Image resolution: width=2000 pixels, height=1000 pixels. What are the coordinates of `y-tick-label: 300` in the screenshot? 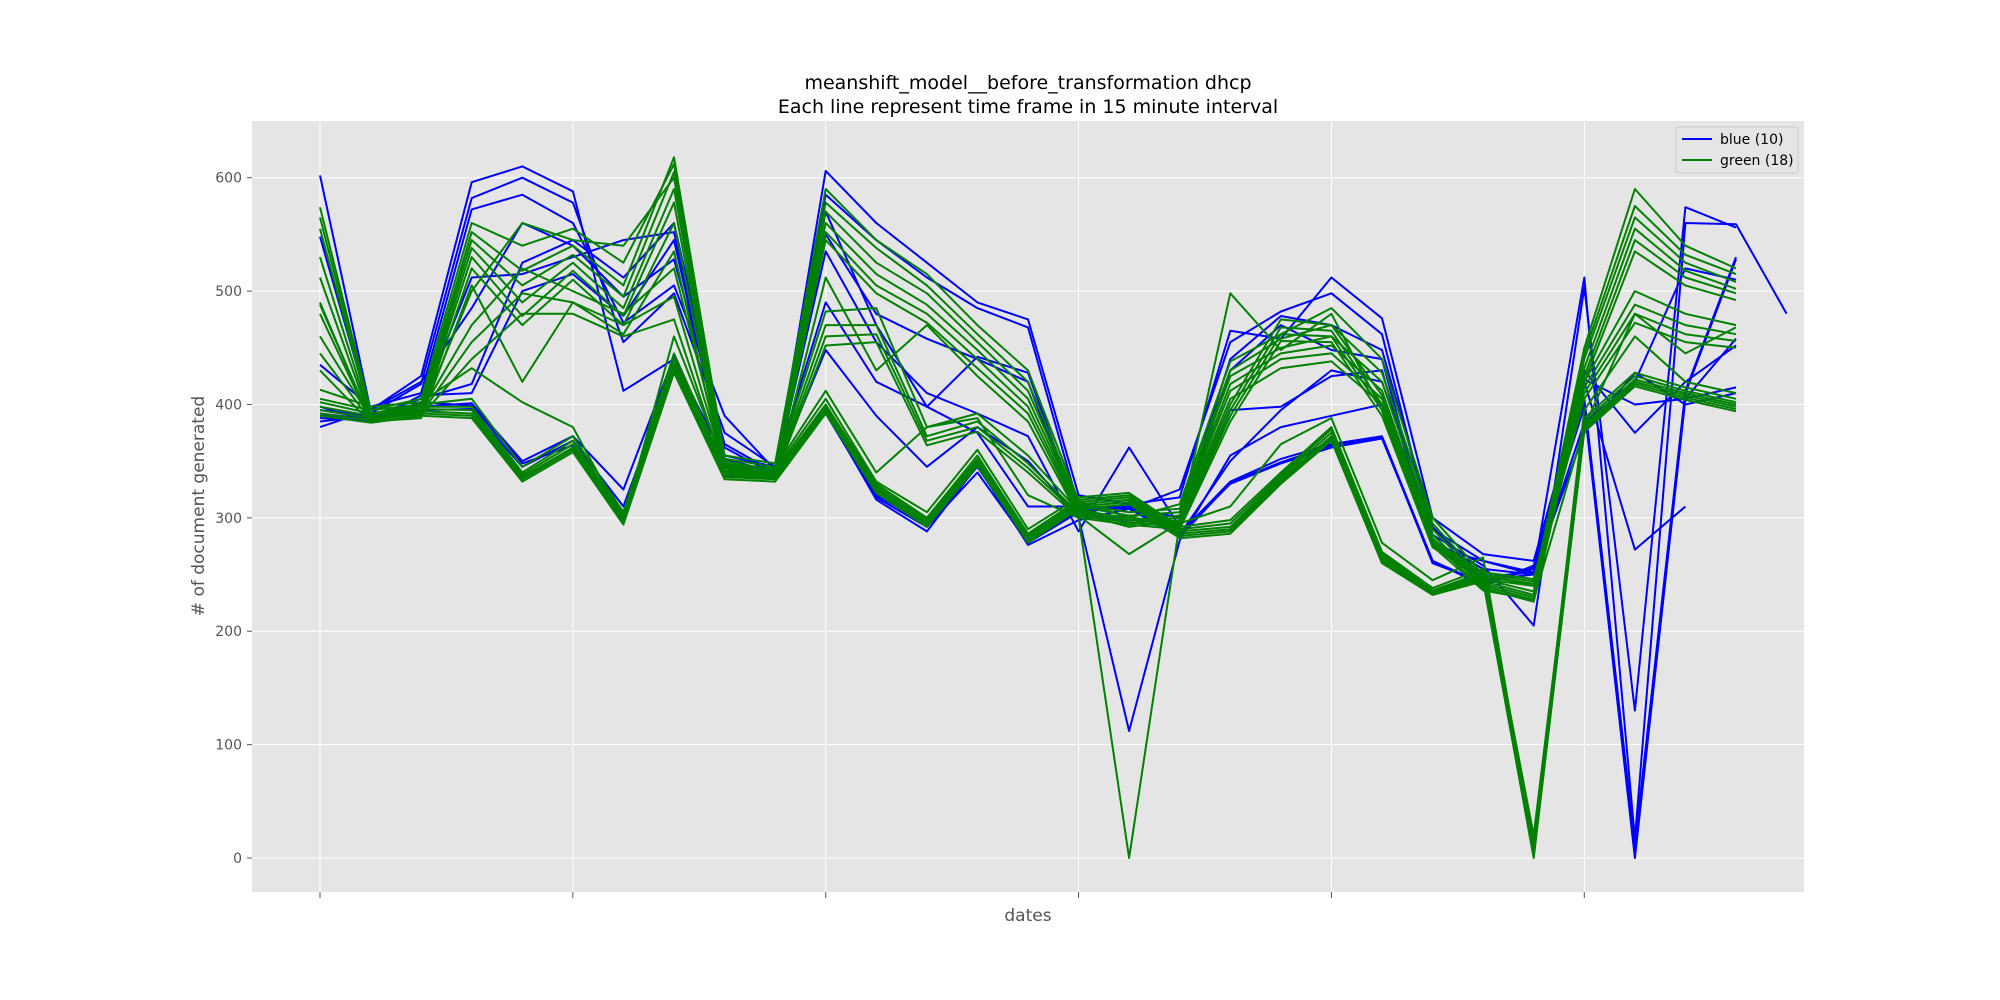 It's located at (228, 519).